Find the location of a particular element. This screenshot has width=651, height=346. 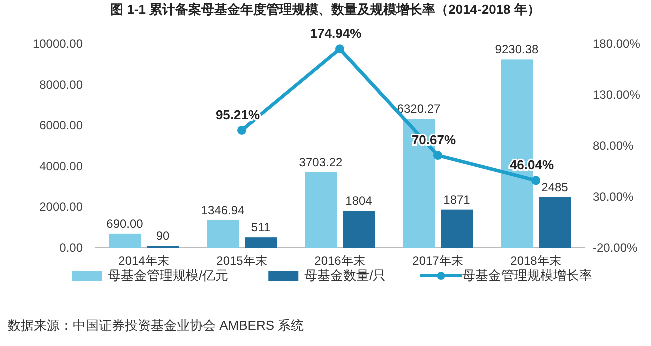

legend-label: 母基金管理规模增长率 is located at coordinates (527, 275).